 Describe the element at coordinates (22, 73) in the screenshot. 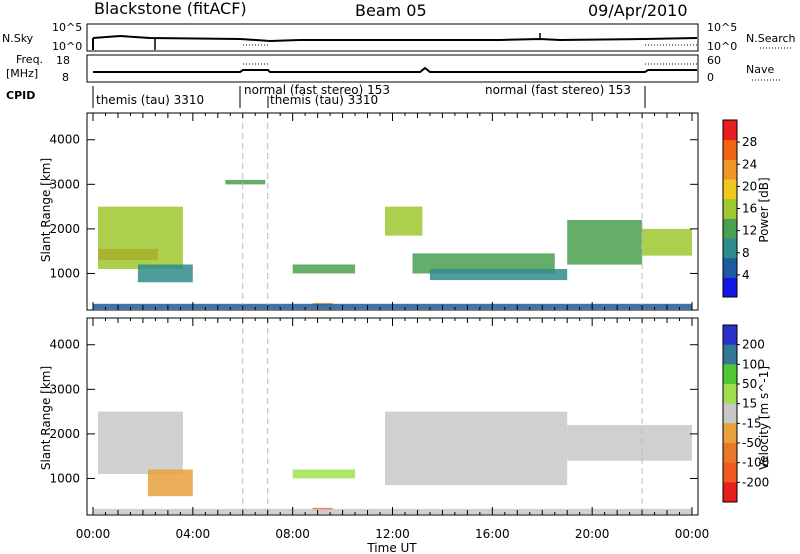

I see `freq-unit: [MHz]` at that location.